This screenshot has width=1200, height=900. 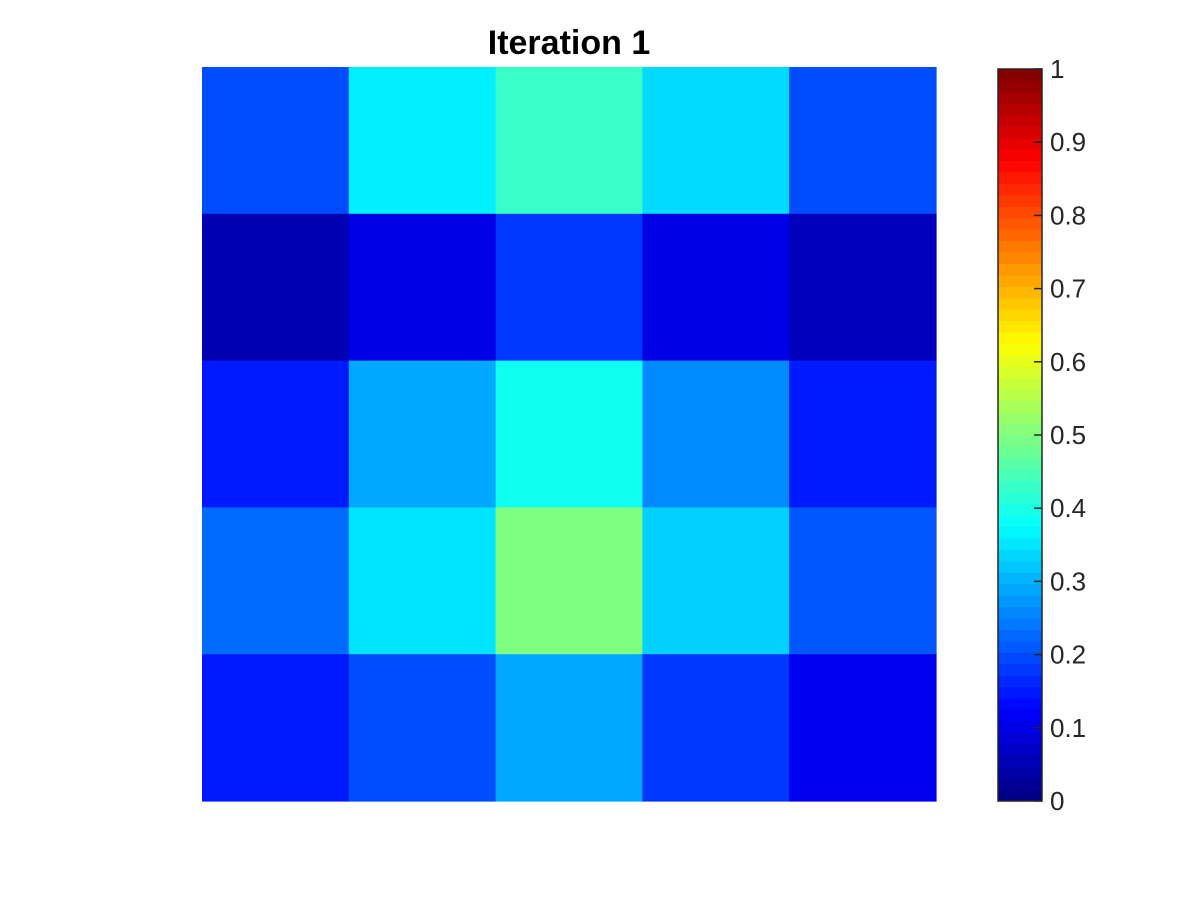 I want to click on heatmap-cell-r3-c4, so click(x=716, y=434).